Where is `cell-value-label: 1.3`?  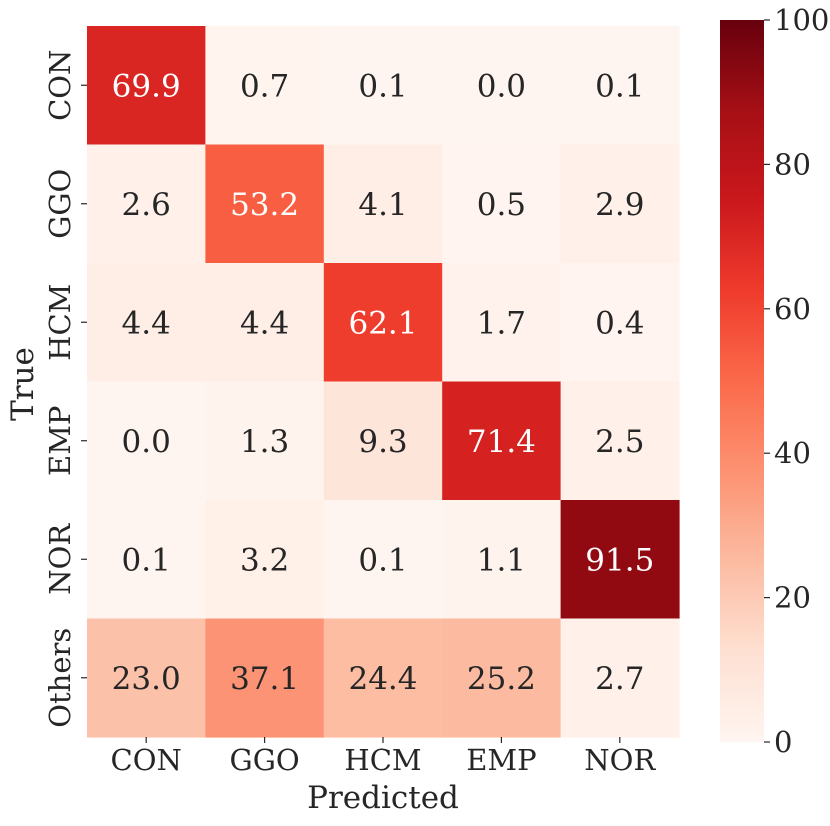 cell-value-label: 1.3 is located at coordinates (264, 442).